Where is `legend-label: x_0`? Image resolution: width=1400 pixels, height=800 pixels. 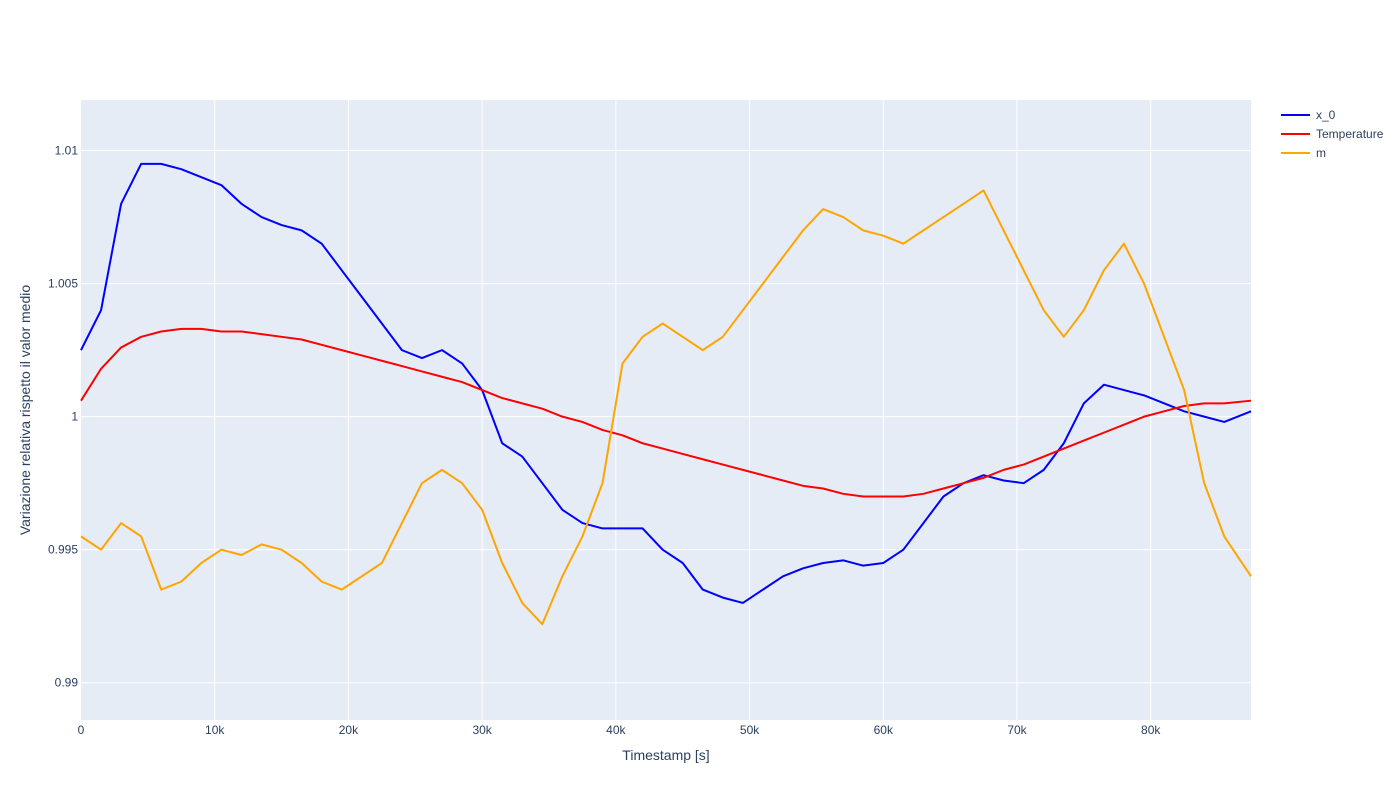 legend-label: x_0 is located at coordinates (1326, 115).